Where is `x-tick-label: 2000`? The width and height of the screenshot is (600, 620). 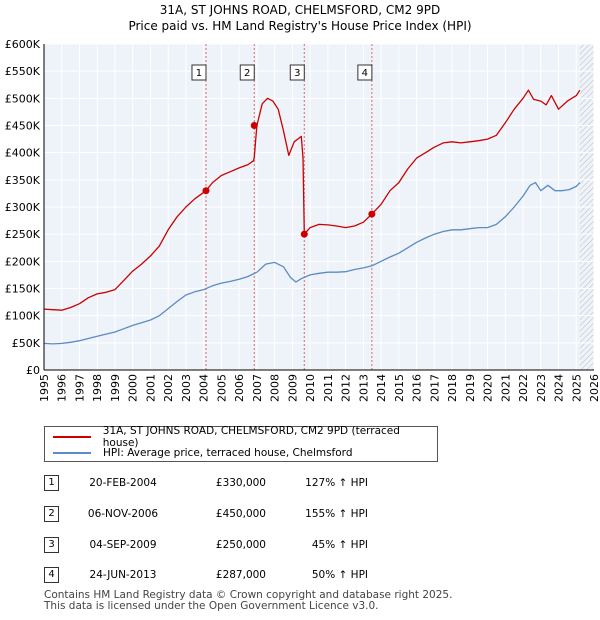 x-tick-label: 2000 is located at coordinates (133, 388).